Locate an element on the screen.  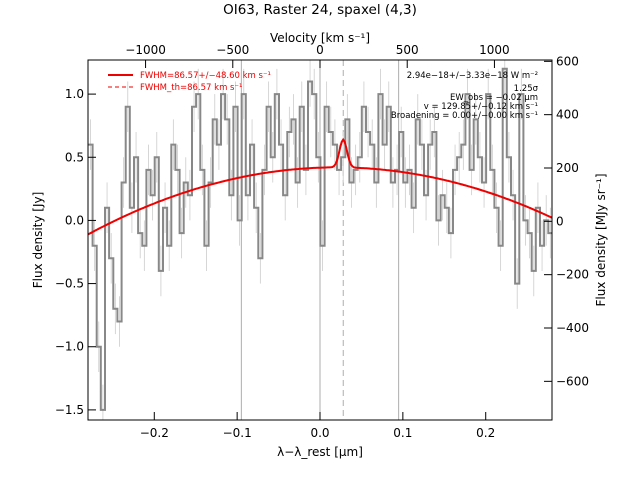
right-tick-label: −400 is located at coordinates (572, 328).